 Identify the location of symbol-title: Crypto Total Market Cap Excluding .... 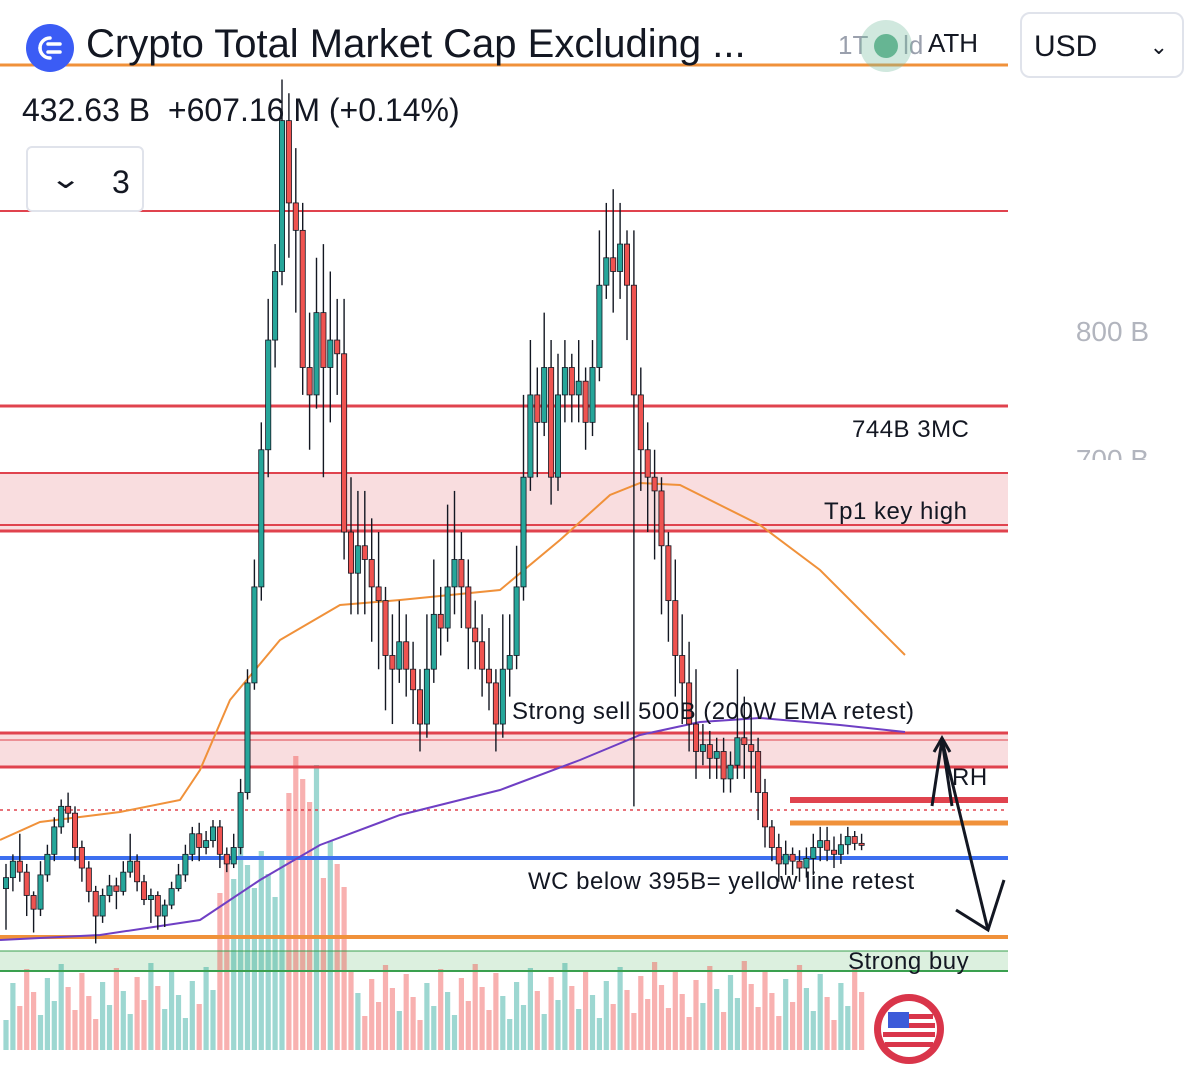
(416, 44).